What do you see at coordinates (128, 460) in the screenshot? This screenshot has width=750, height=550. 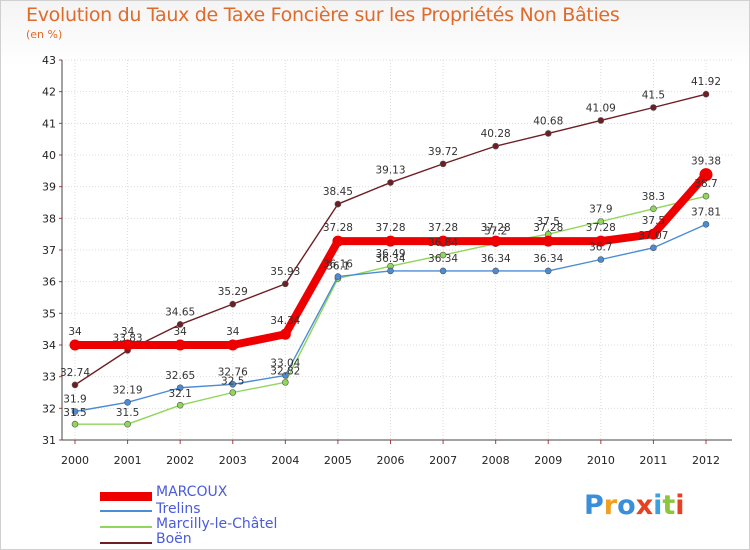 I see `x-tick-label: 2001` at bounding box center [128, 460].